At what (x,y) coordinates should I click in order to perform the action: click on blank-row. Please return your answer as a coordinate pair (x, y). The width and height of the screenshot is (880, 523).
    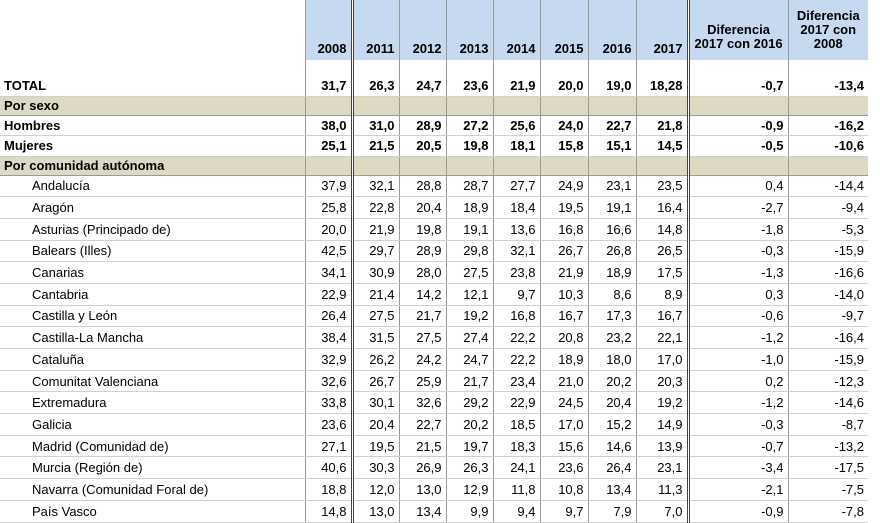
    Looking at the image, I should click on (434, 68).